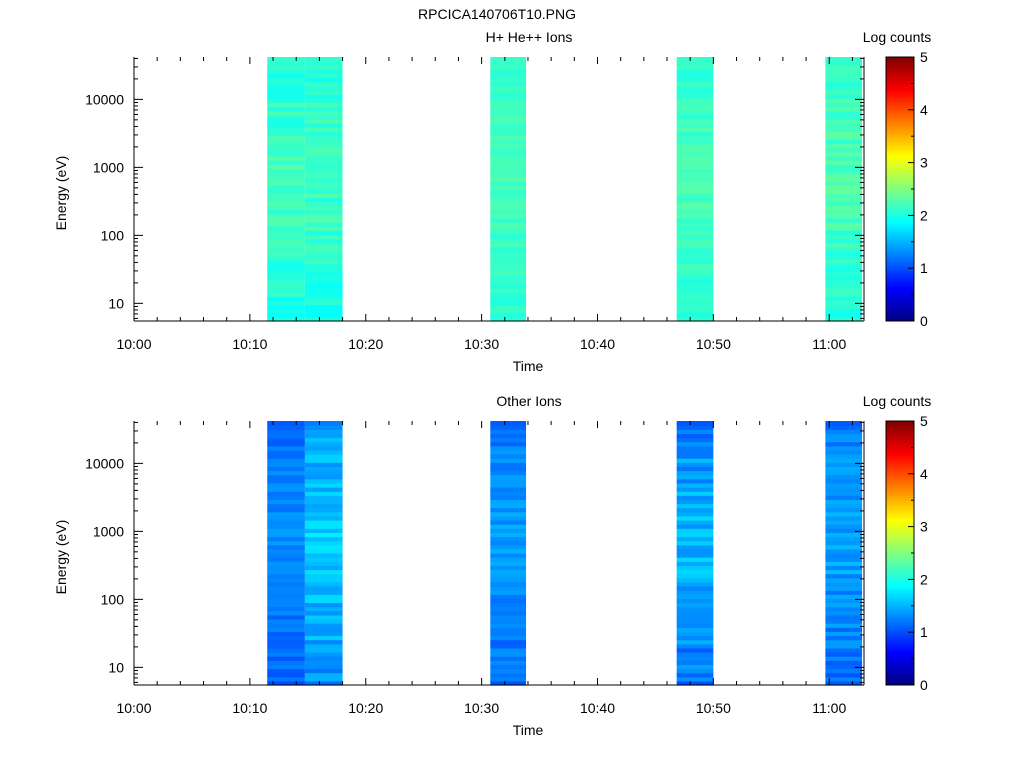  What do you see at coordinates (924, 321) in the screenshot?
I see `colorbar-tick-label: 0` at bounding box center [924, 321].